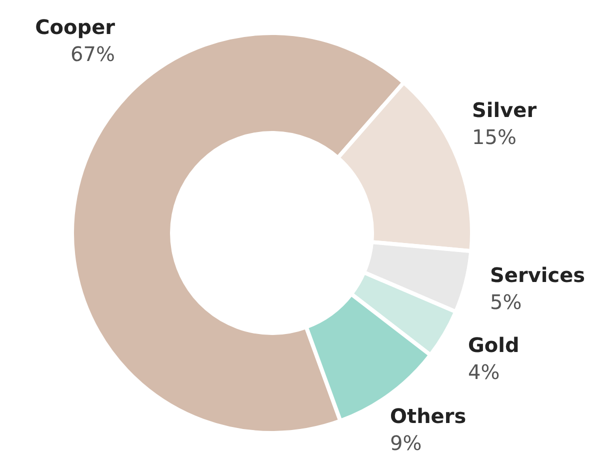  I want to click on data-label: 67%, so click(92, 54).